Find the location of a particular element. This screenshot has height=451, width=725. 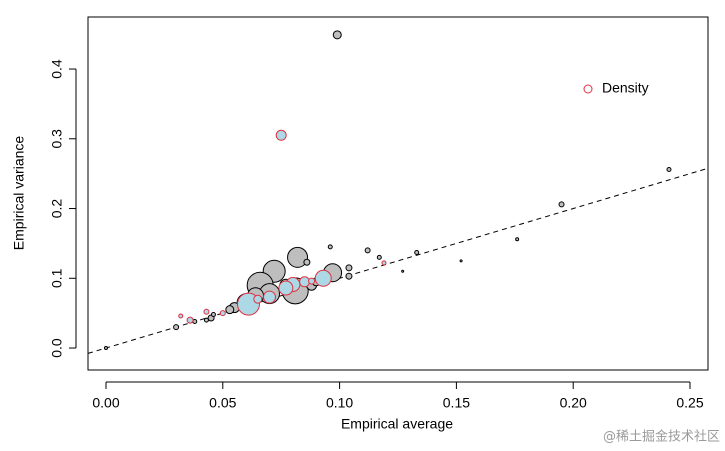

y-tick-label: 0.4 is located at coordinates (57, 69).